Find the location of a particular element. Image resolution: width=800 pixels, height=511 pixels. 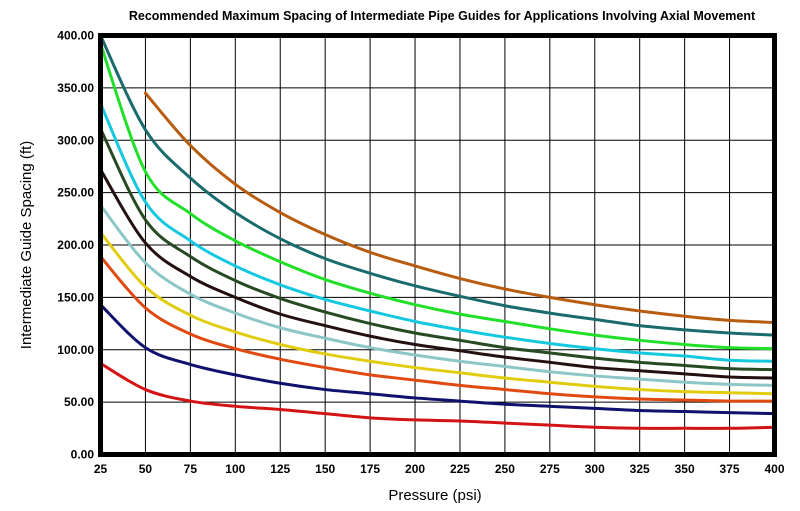

y-tick-label: 0.00 is located at coordinates (83, 455).